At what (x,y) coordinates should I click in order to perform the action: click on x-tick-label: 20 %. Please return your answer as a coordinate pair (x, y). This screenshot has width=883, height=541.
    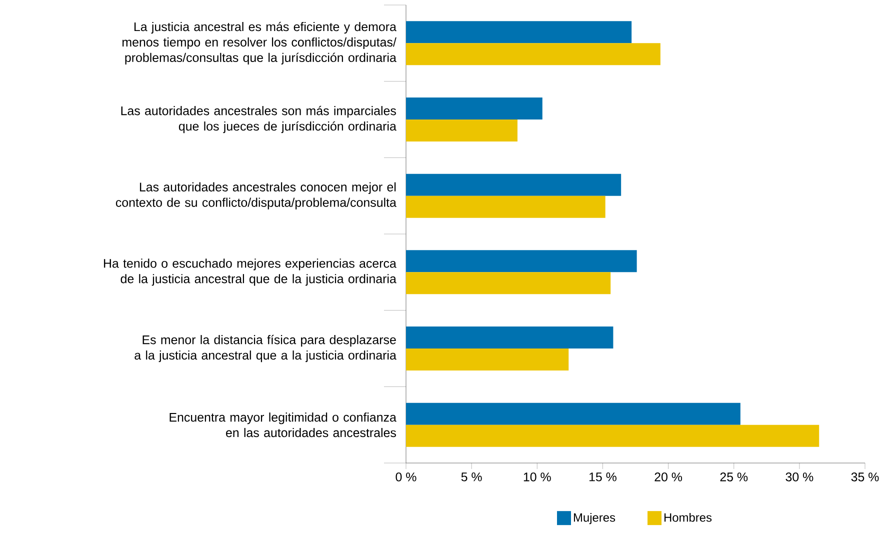
    Looking at the image, I should click on (668, 477).